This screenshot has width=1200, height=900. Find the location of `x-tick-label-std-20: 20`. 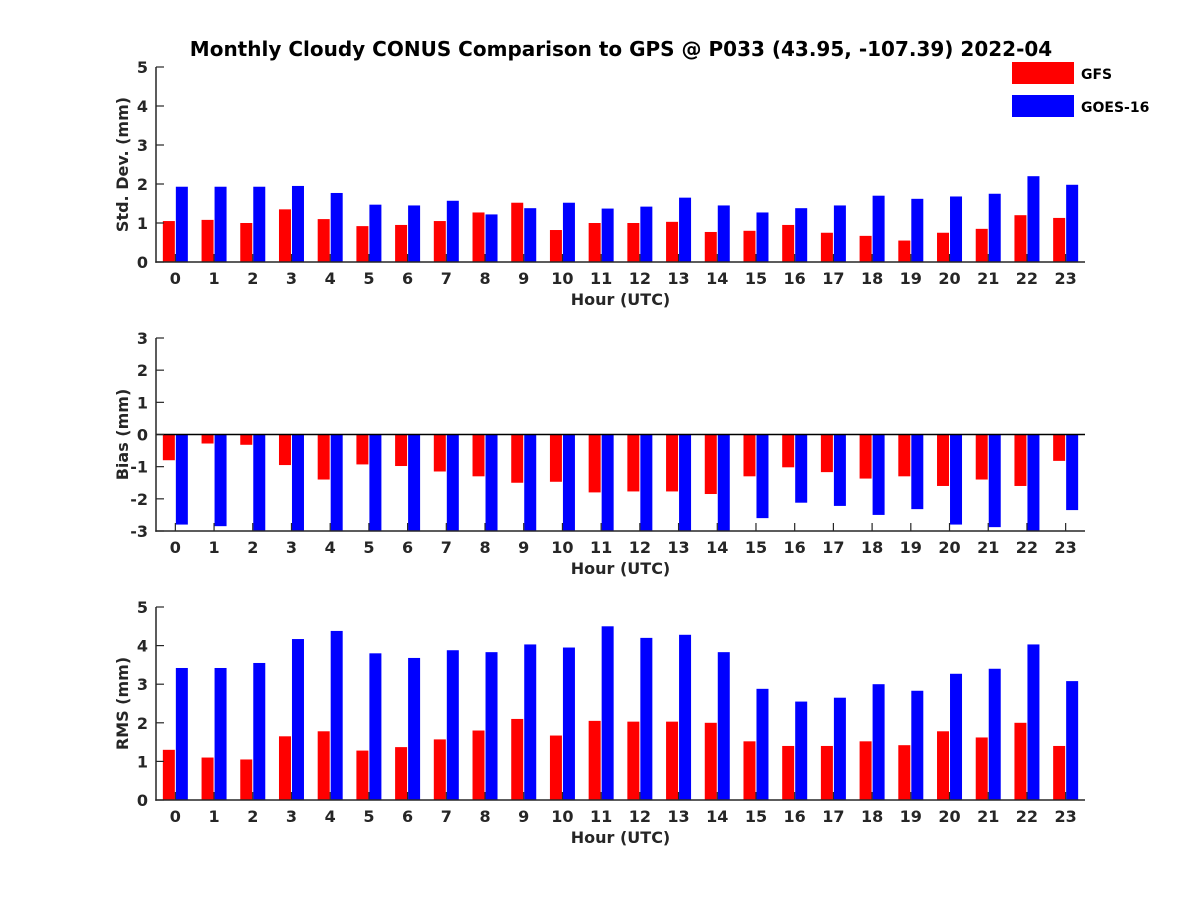

x-tick-label-std-20: 20 is located at coordinates (949, 278).